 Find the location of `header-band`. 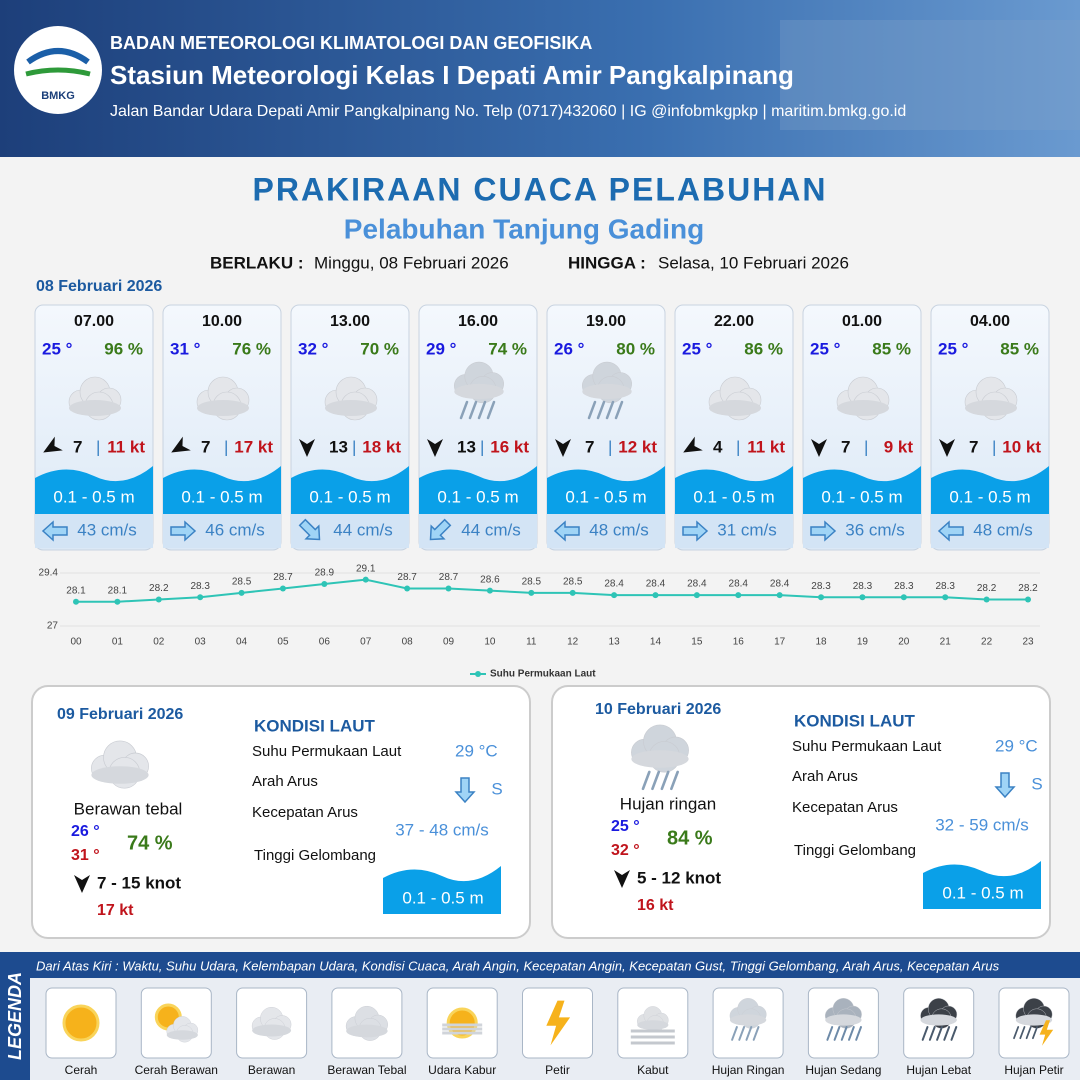

header-band is located at coordinates (540, 78).